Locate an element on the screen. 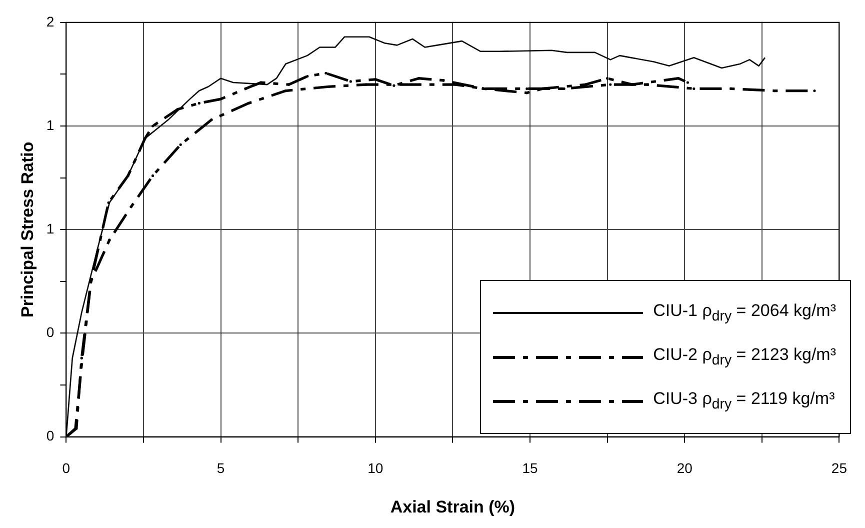 This screenshot has height=528, width=865. x-tick-label: 20 is located at coordinates (684, 468).